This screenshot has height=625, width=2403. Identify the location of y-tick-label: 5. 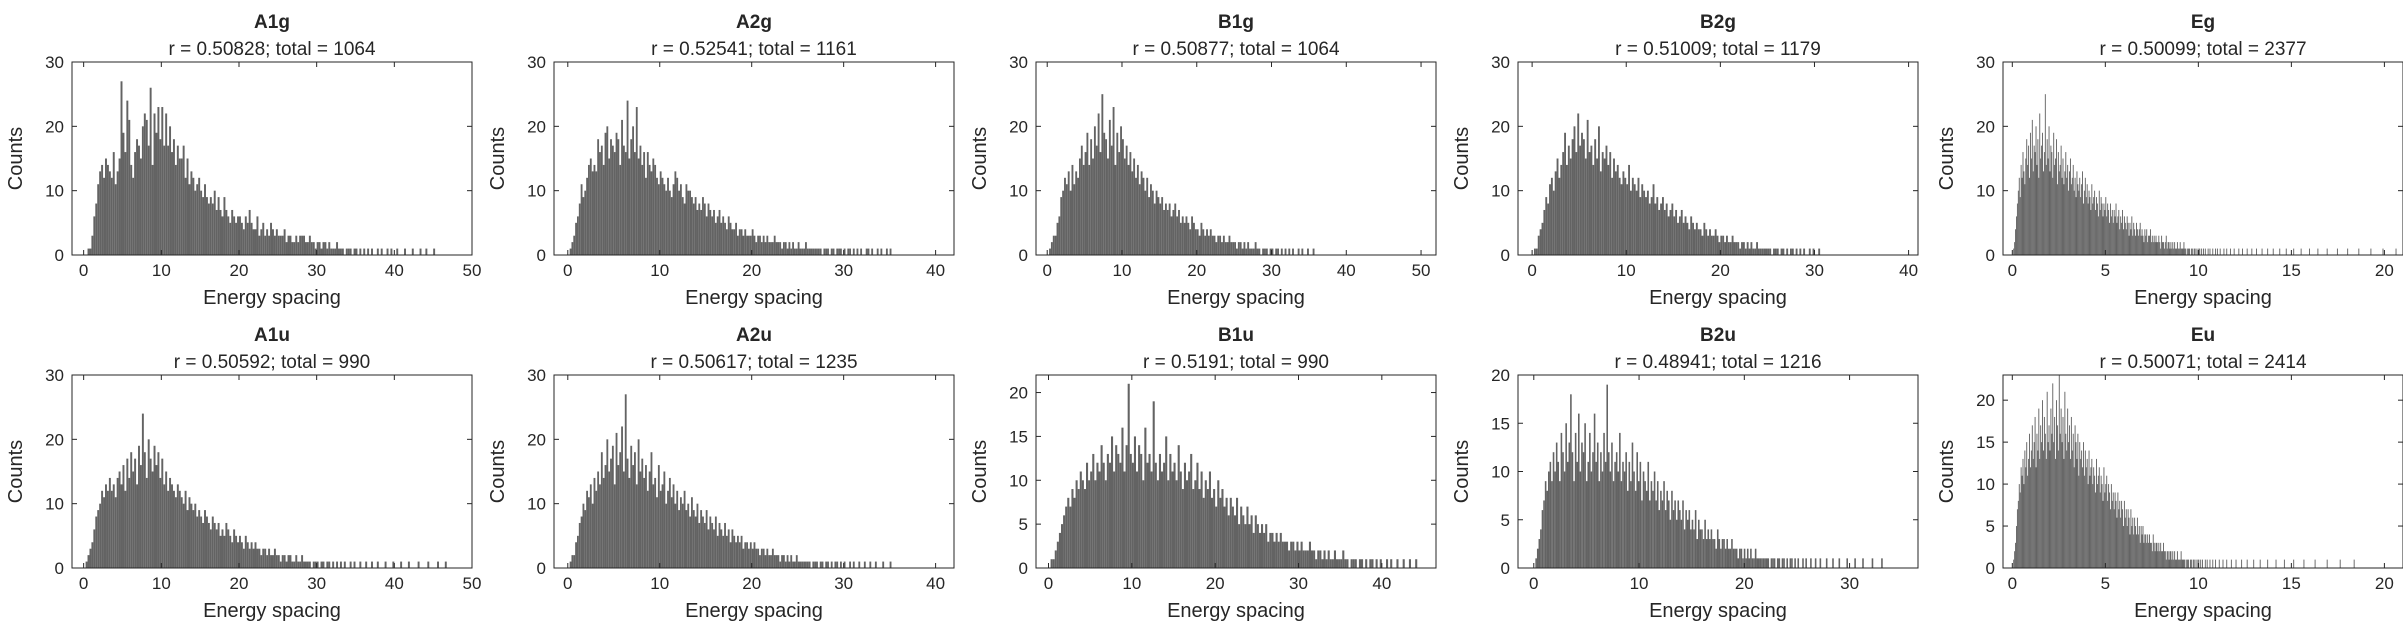
(1990, 526).